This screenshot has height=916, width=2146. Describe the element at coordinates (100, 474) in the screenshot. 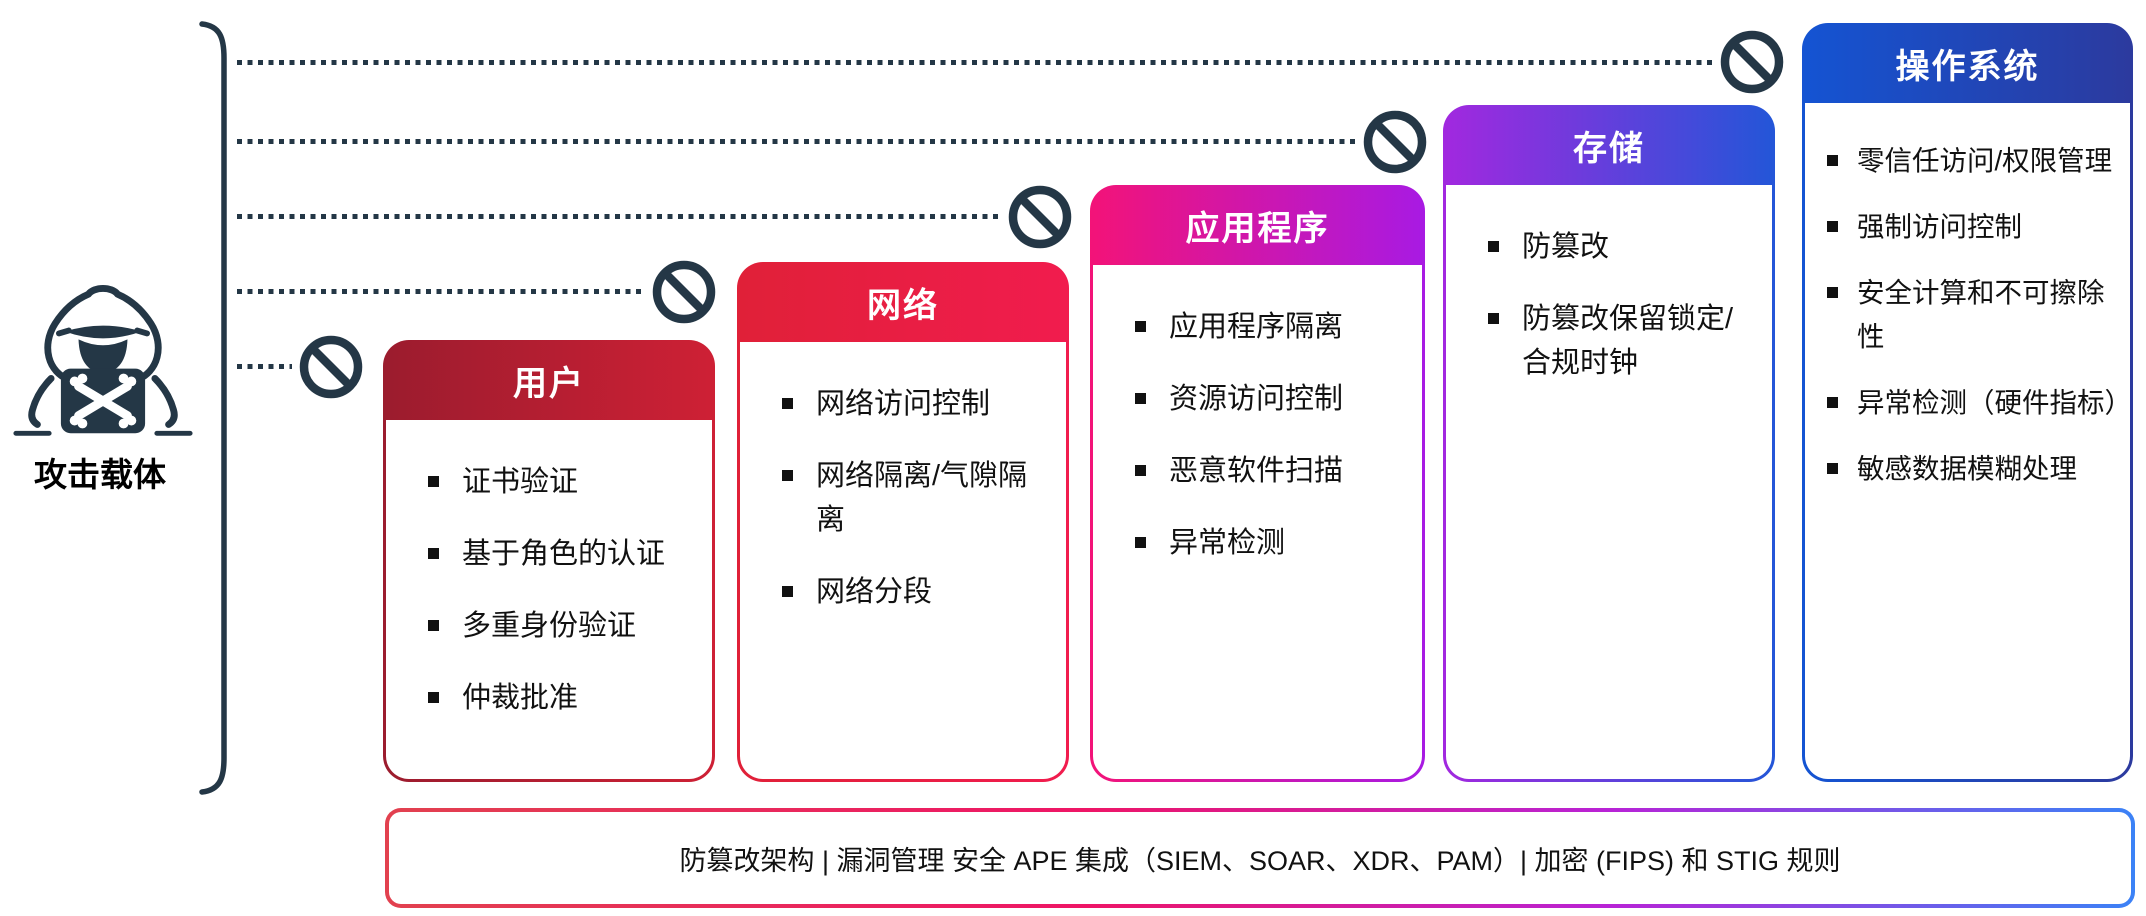

I see `attack-vector-label: 攻击载体` at that location.